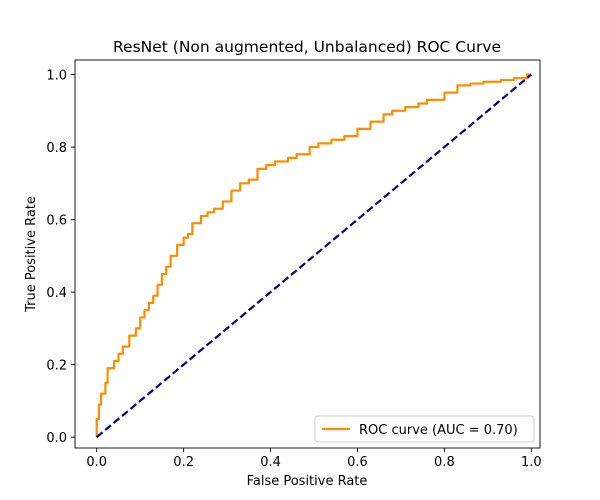 The image size is (600, 500). I want to click on y-tick-label: 1.0, so click(56, 76).